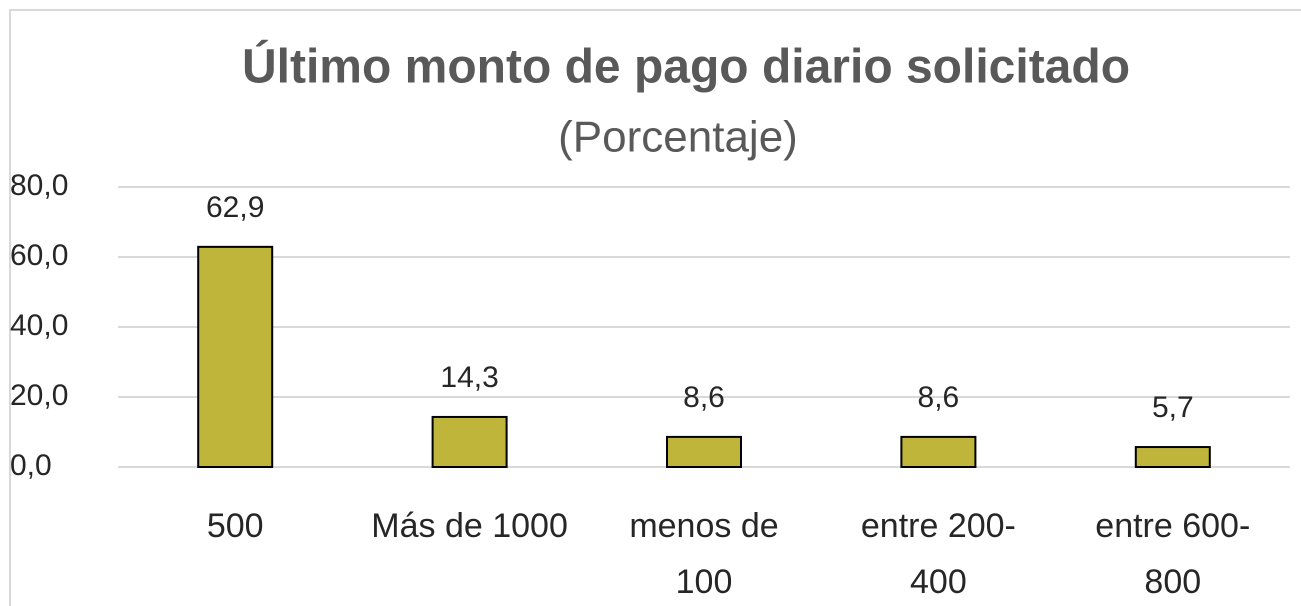 This screenshot has width=1301, height=606. What do you see at coordinates (235, 526) in the screenshot?
I see `x-tick-label: 500` at bounding box center [235, 526].